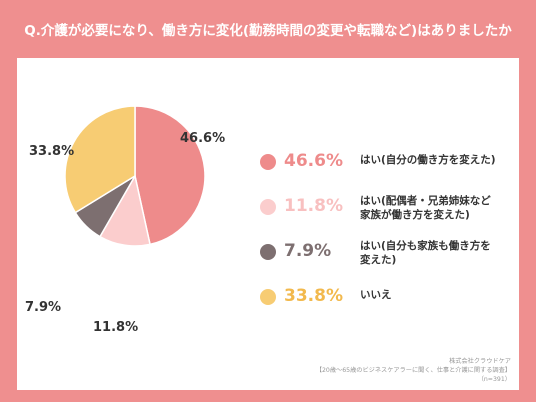  Describe the element at coordinates (313, 161) in the screenshot. I see `legend-pct: 46.6%` at that location.